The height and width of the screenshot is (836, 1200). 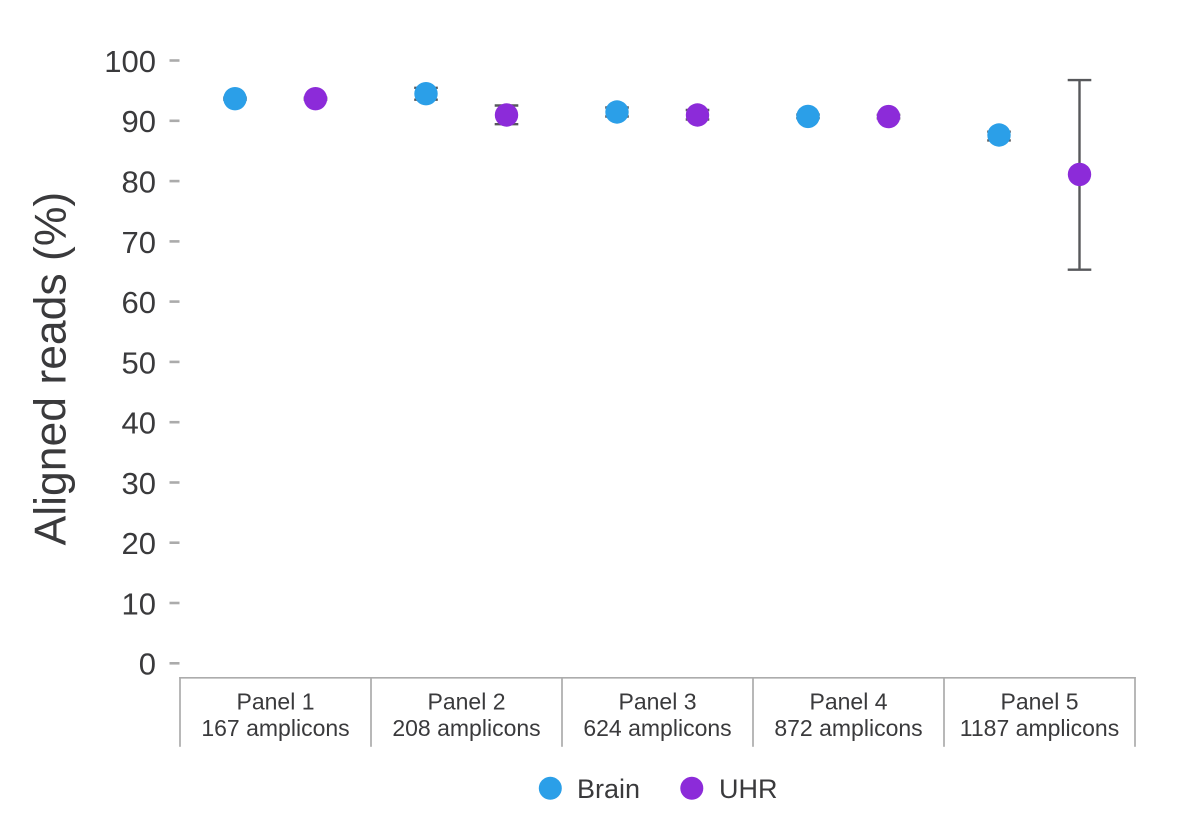 What do you see at coordinates (139, 603) in the screenshot?
I see `svg-text: 10` at bounding box center [139, 603].